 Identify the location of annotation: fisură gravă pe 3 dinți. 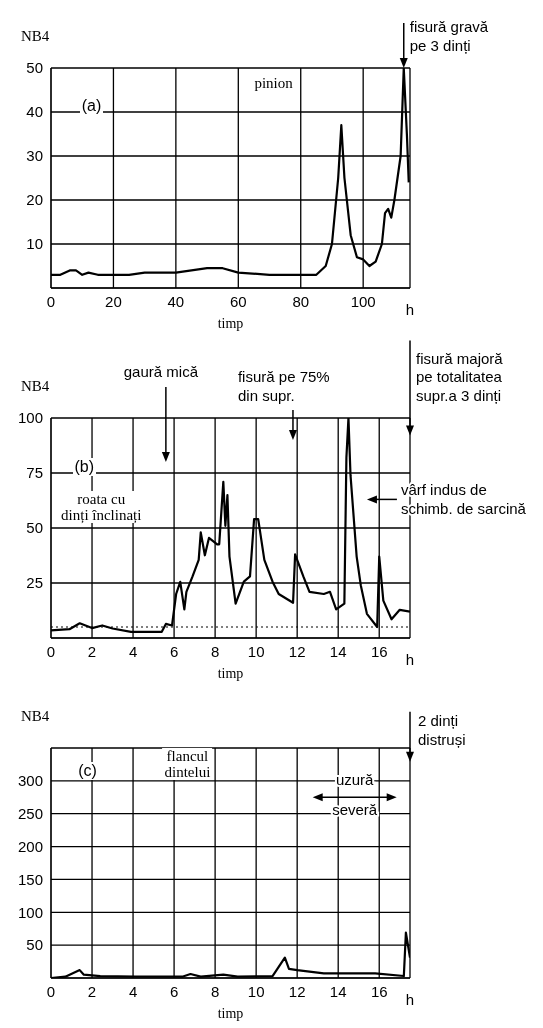
(449, 36).